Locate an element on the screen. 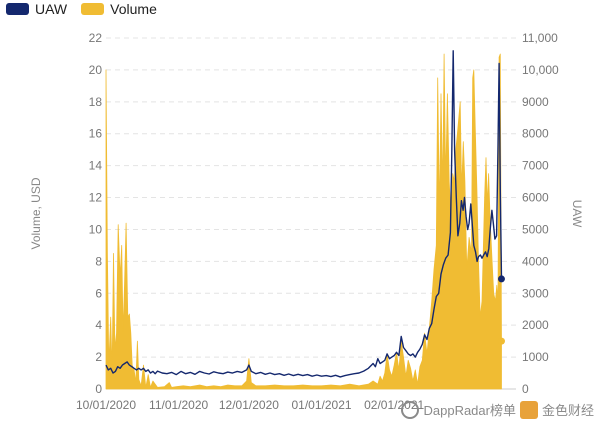  legend-item-uaw: UAW is located at coordinates (36, 9).